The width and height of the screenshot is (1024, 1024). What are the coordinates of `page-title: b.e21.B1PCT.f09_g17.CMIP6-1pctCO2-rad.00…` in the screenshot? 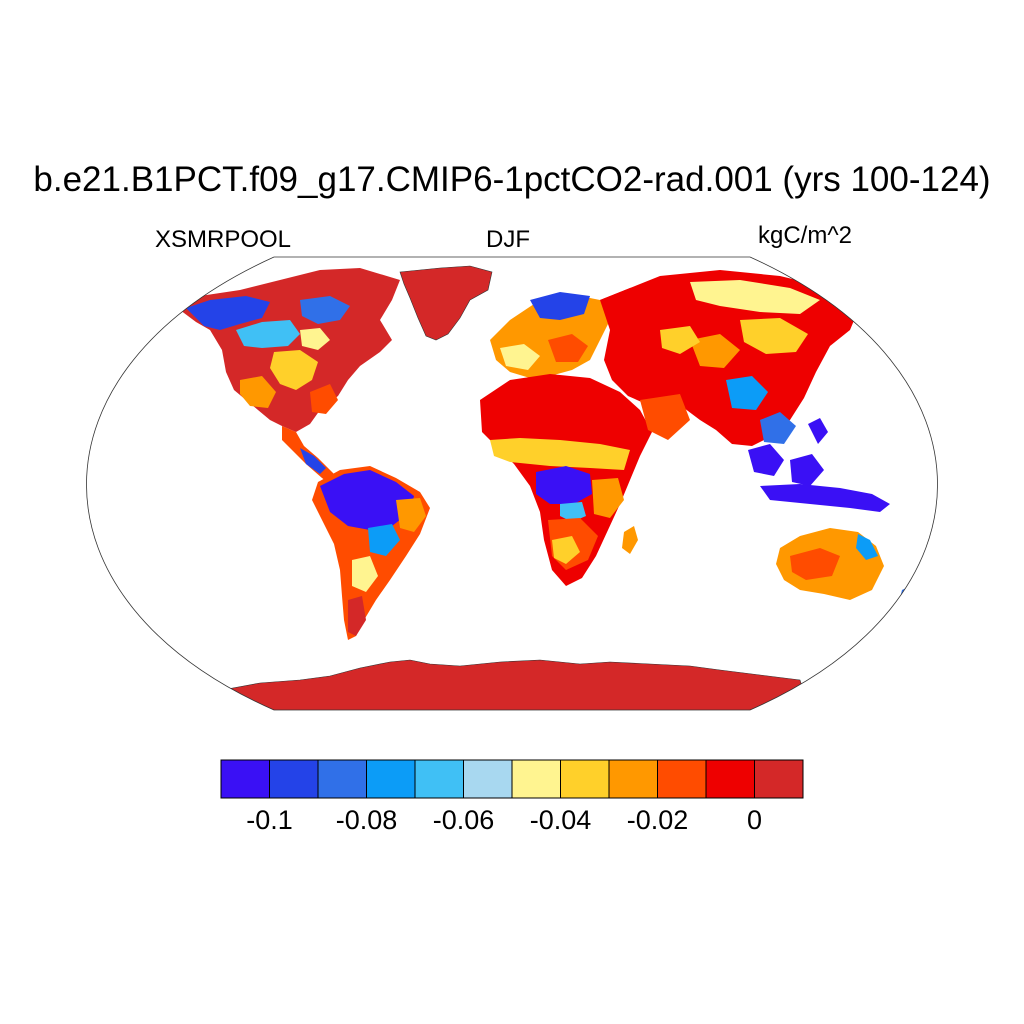 It's located at (512, 179).